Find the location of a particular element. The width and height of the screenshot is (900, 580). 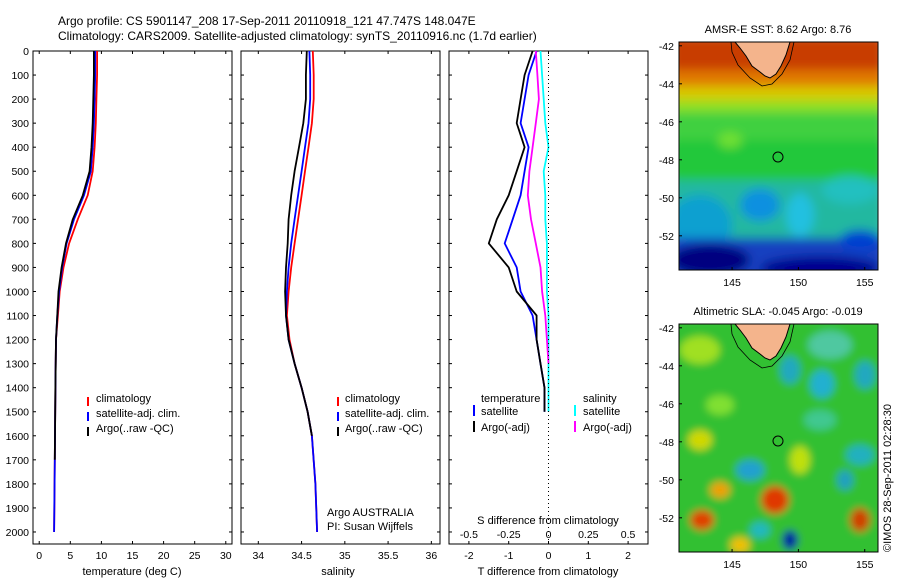

depth-tick-label: 700 is located at coordinates (20, 220).